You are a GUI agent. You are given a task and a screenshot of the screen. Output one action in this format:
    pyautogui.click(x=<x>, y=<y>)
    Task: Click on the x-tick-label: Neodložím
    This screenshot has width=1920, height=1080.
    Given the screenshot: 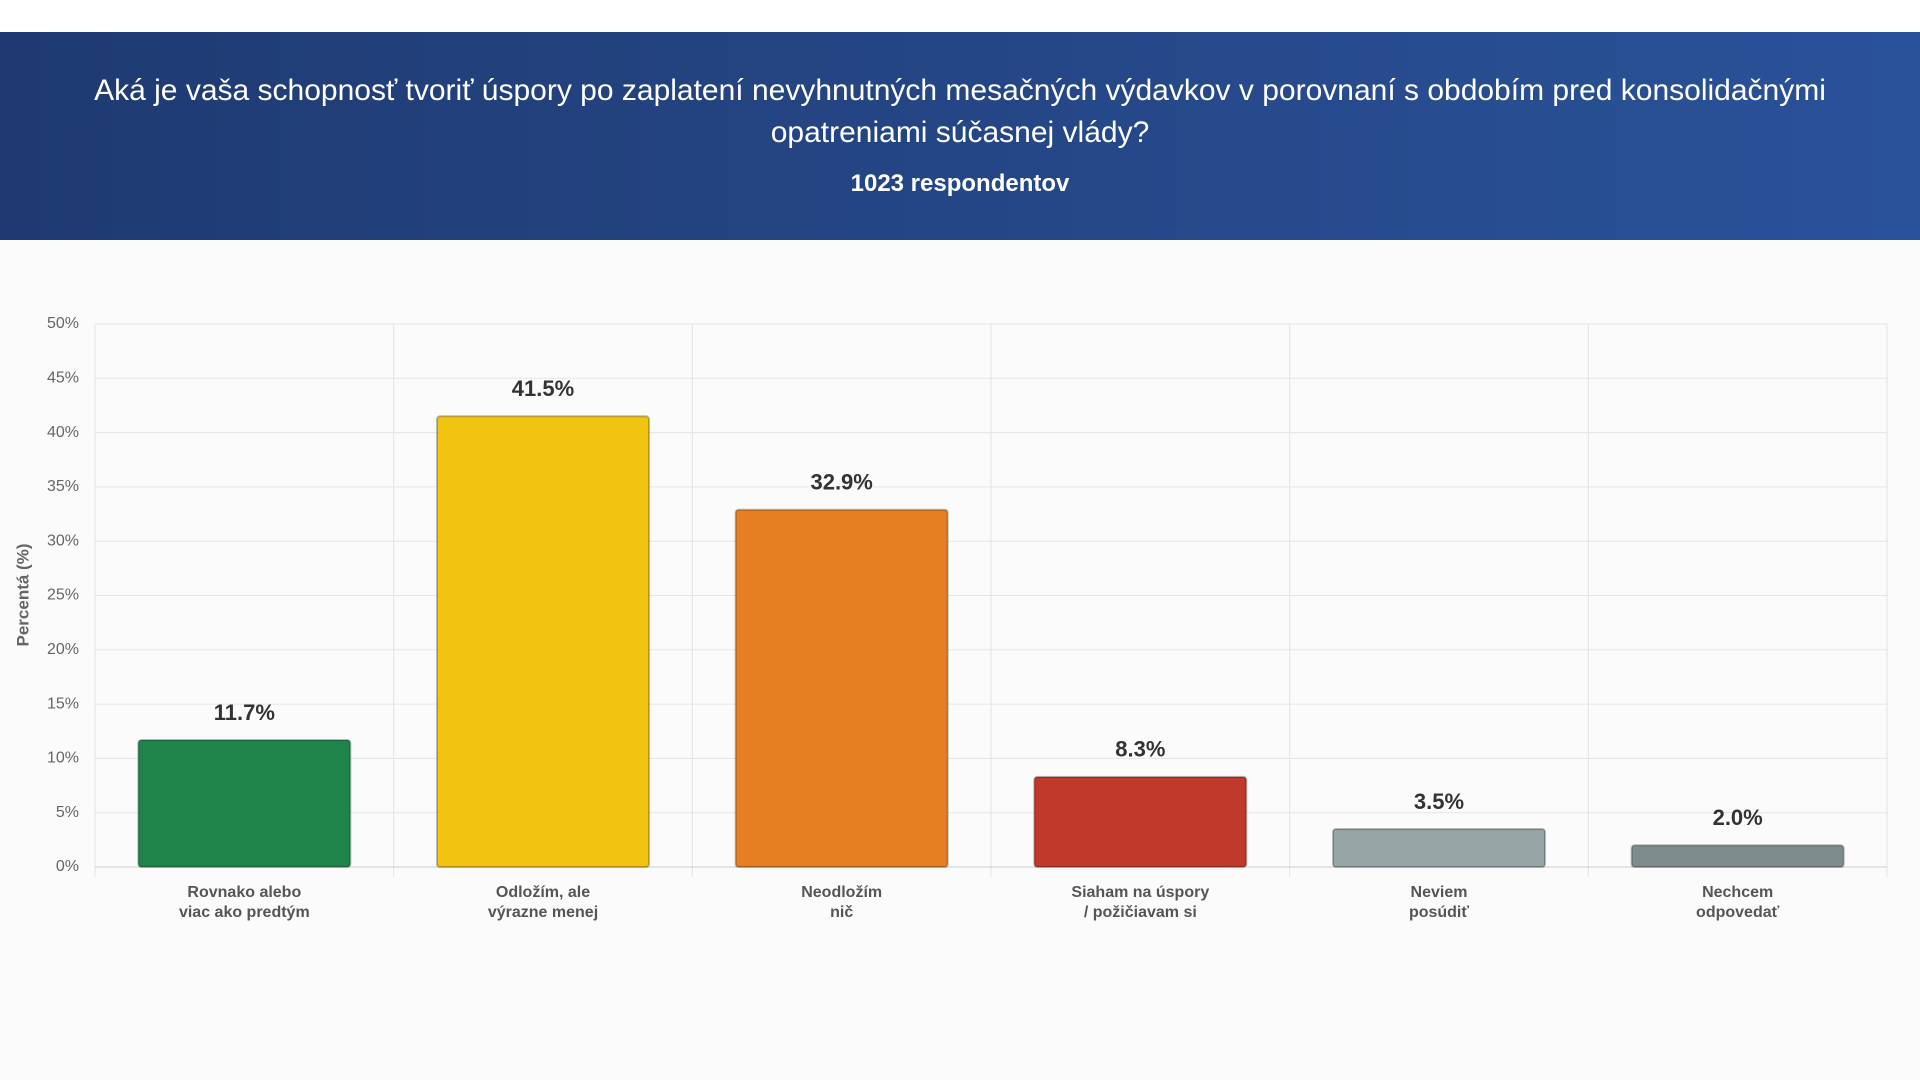 What is the action you would take?
    pyautogui.click(x=841, y=892)
    